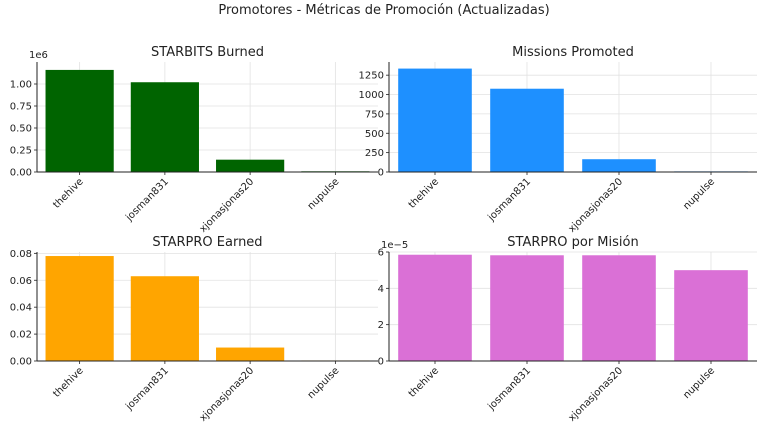 The width and height of the screenshot is (768, 423). I want to click on y-tick-label: 500, so click(374, 134).